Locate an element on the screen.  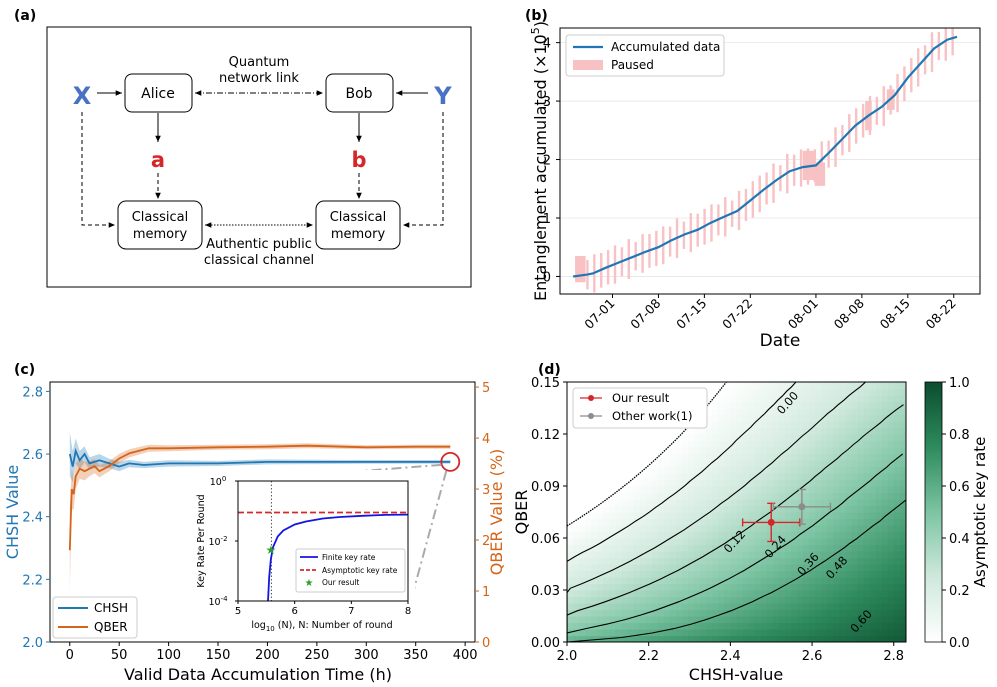
c-x-tick-label: 300 is located at coordinates (366, 655).